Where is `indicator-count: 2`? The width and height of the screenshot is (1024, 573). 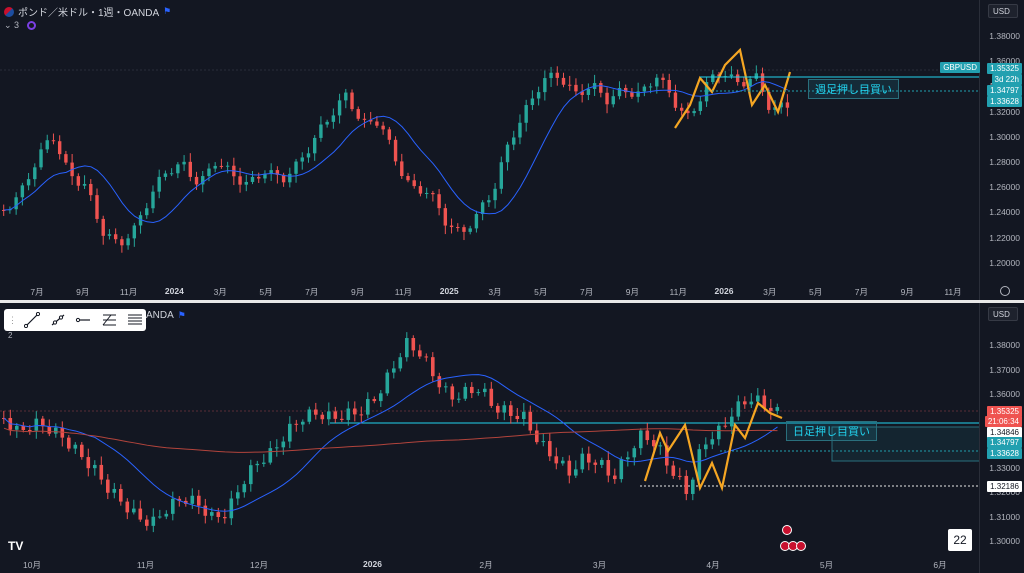
indicator-count: 2 is located at coordinates (10, 335).